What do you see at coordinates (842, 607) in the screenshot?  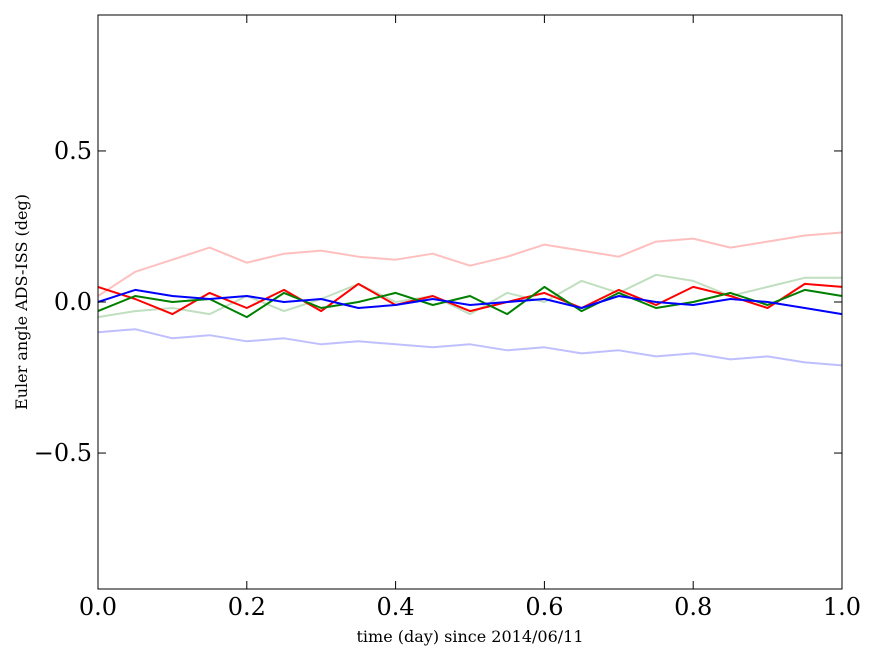 I see `x-tick-label: 1.0` at bounding box center [842, 607].